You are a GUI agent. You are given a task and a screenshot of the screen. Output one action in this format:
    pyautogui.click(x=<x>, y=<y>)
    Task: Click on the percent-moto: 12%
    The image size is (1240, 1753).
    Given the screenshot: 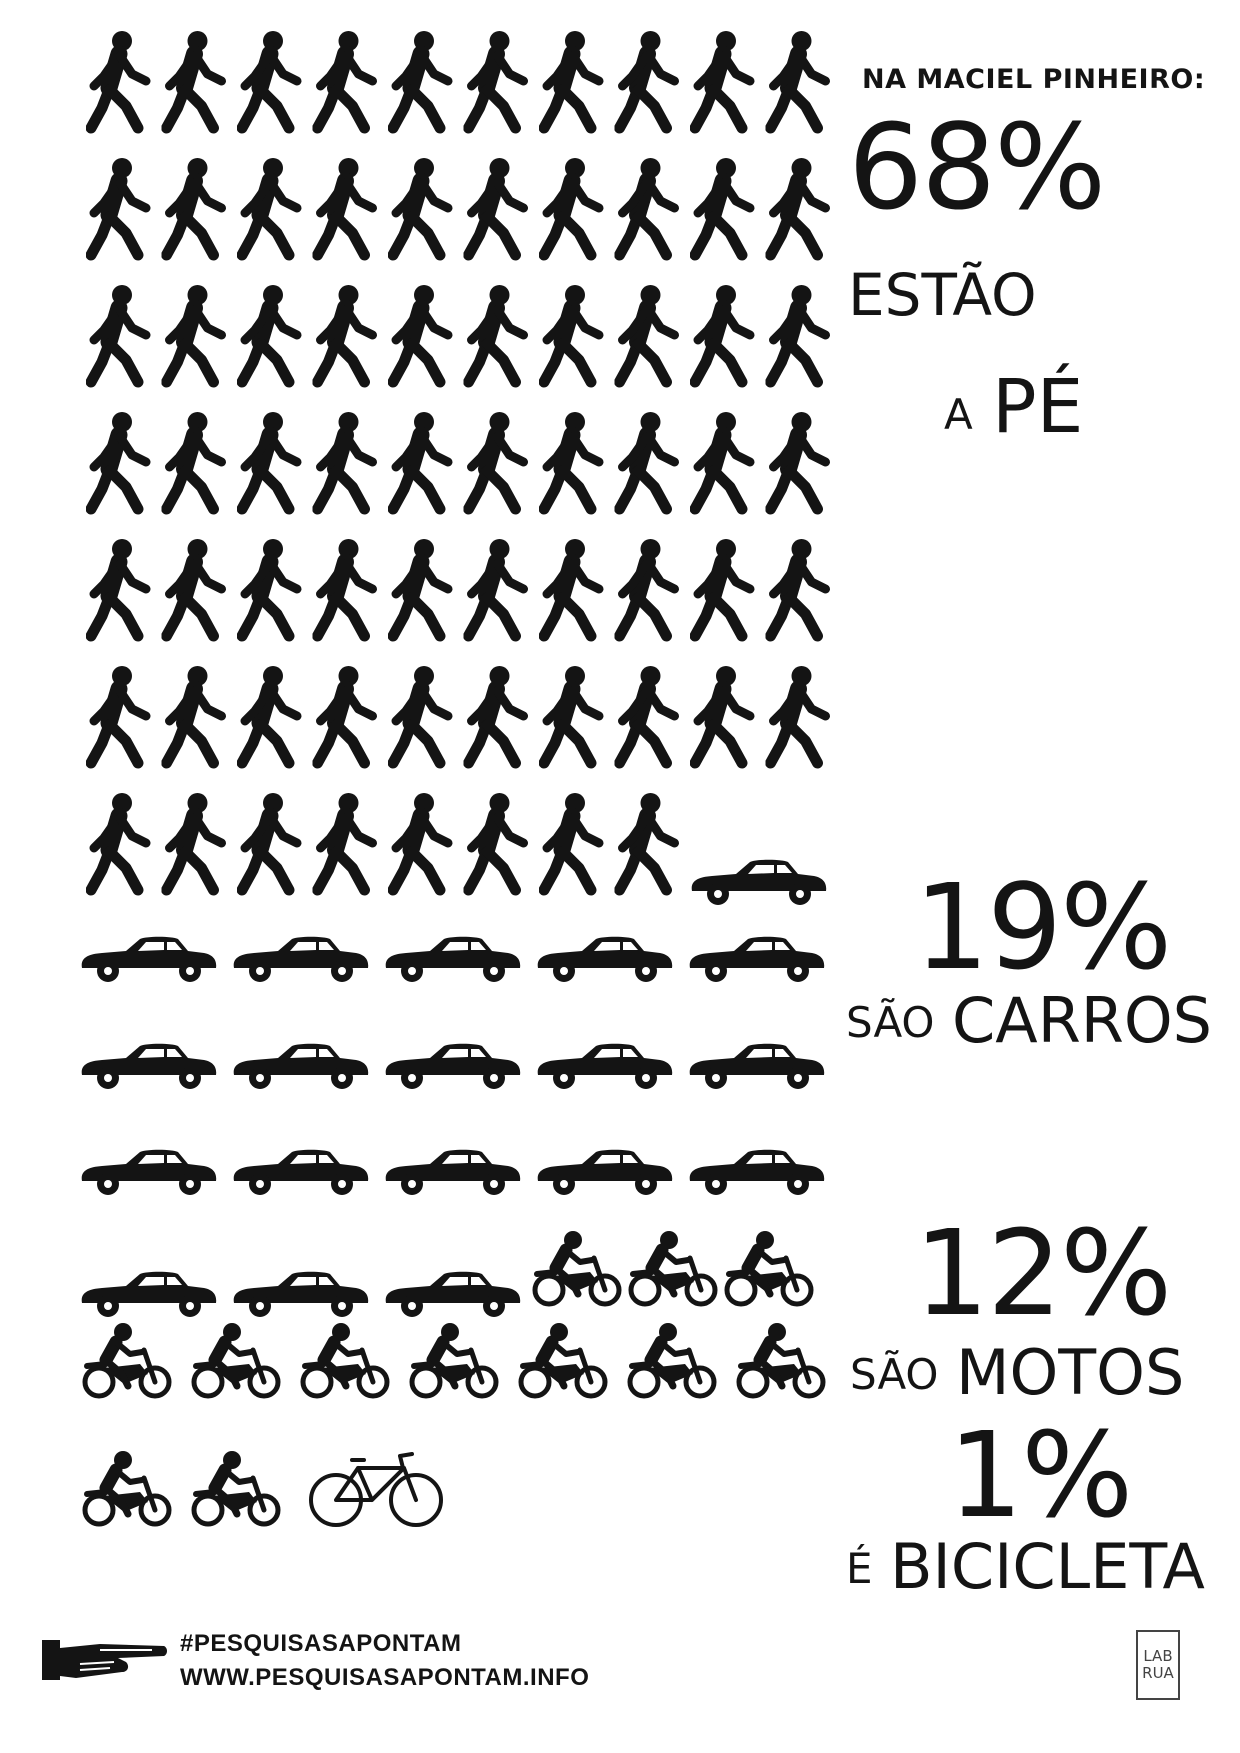 What is the action you would take?
    pyautogui.click(x=1043, y=1273)
    